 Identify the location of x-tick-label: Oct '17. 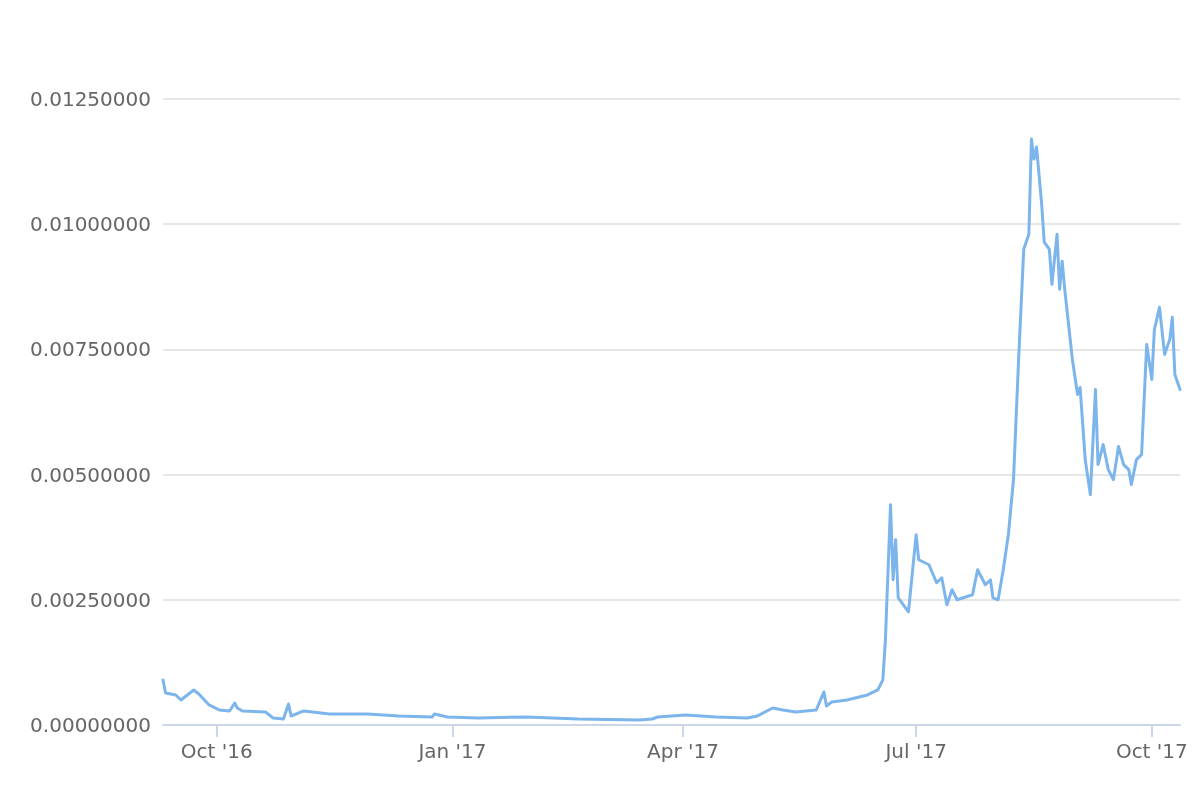
(1151, 751).